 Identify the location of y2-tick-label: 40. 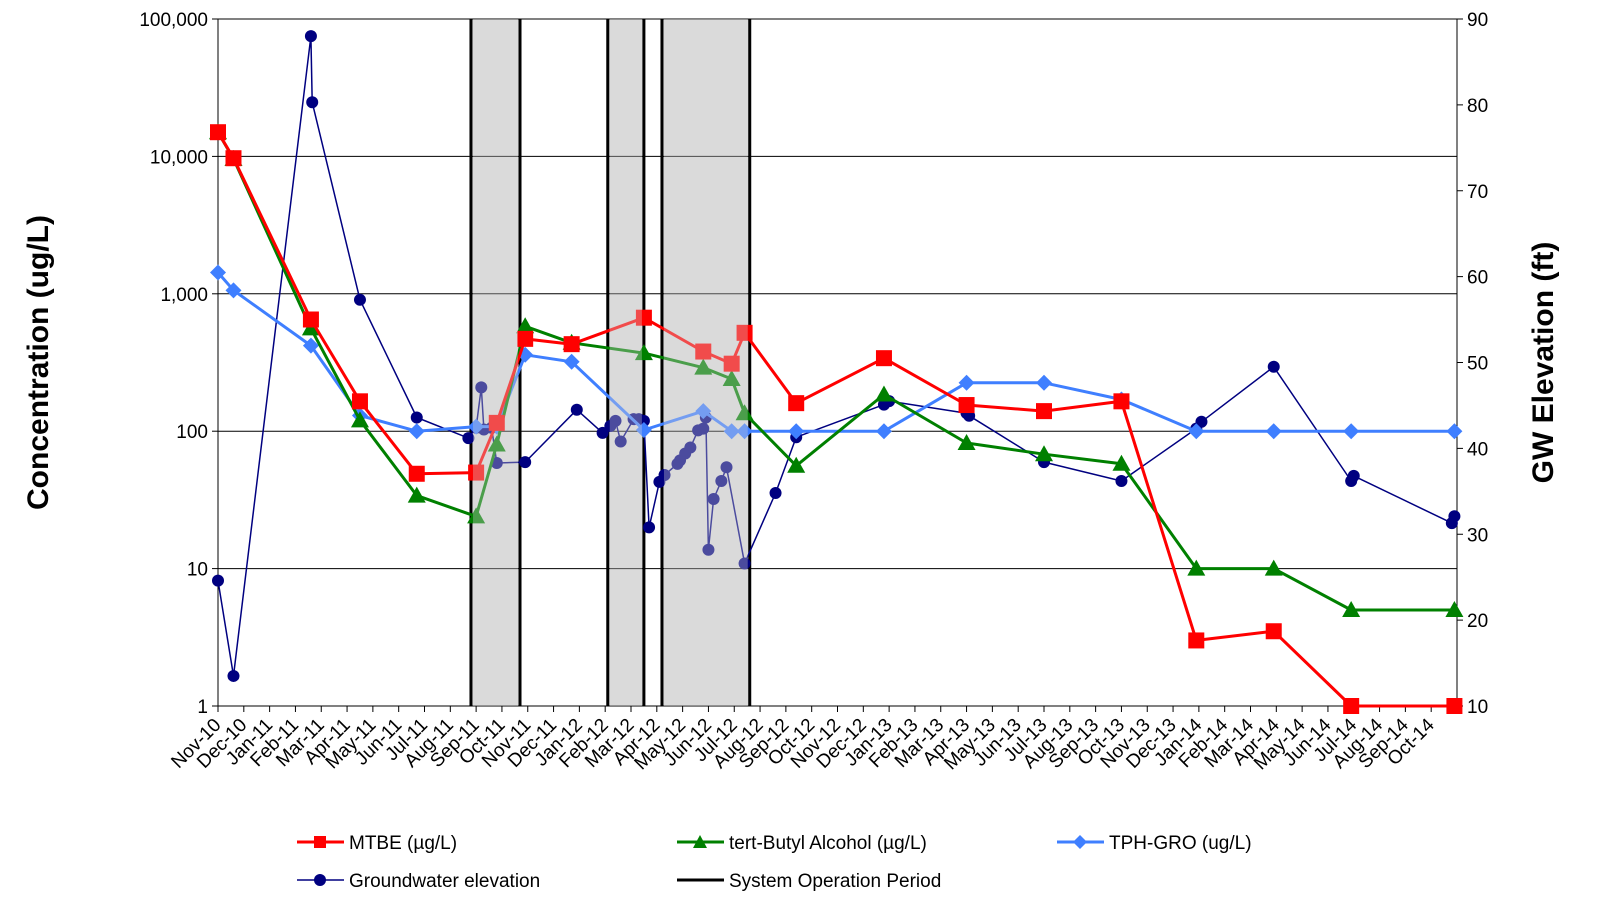
(1477, 449).